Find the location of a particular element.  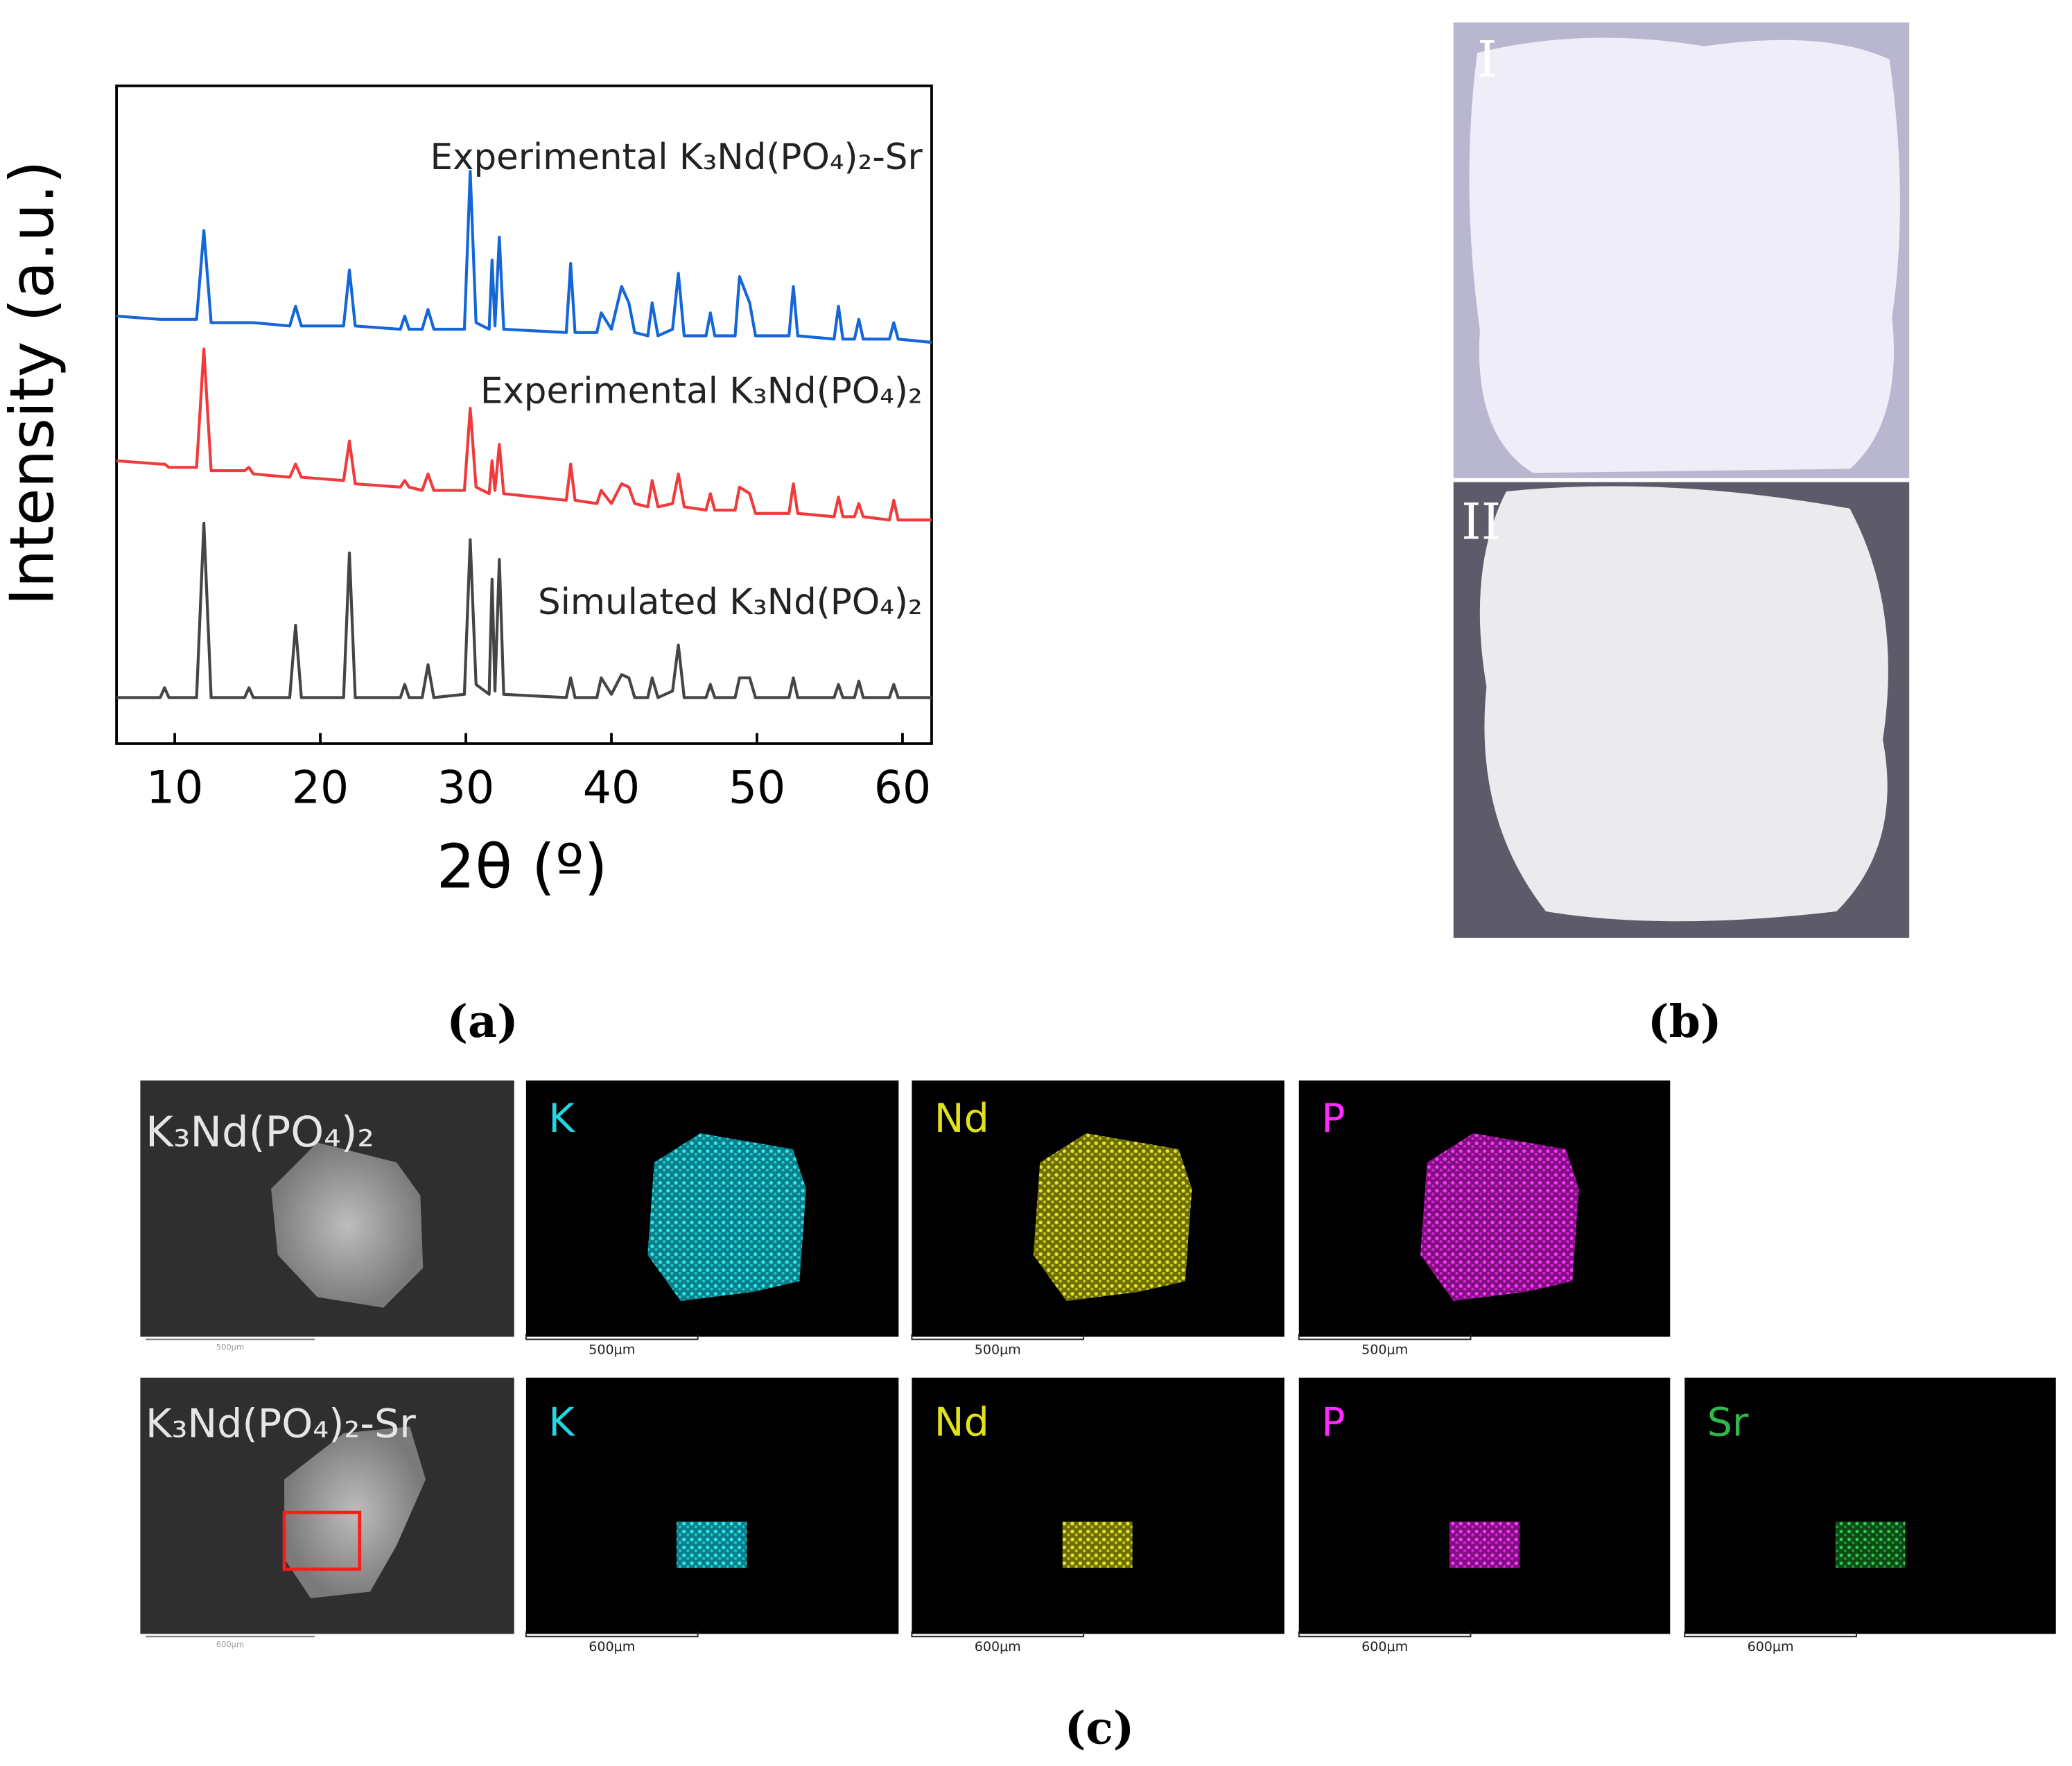

photo-label: II is located at coordinates (1481, 522).